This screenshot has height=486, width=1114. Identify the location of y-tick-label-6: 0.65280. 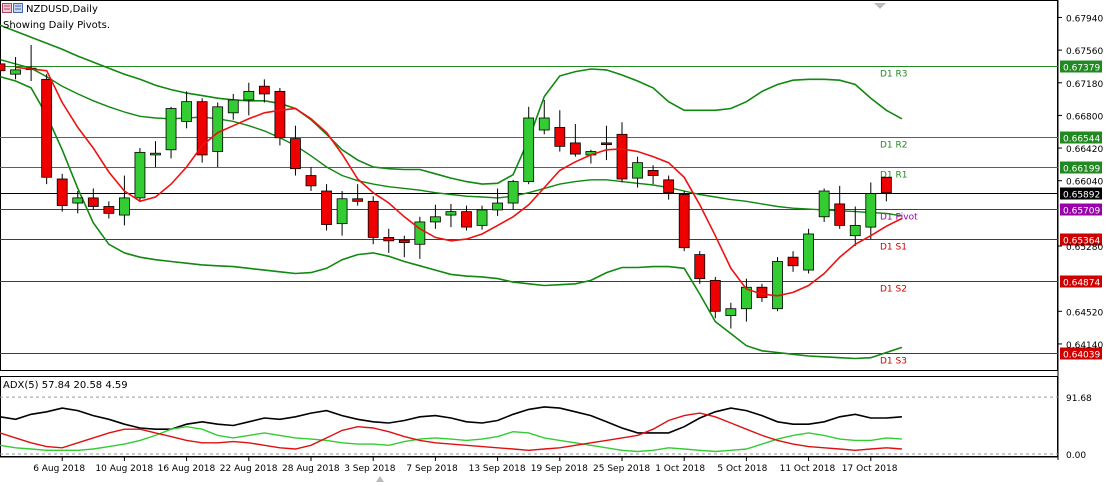
(1084, 248).